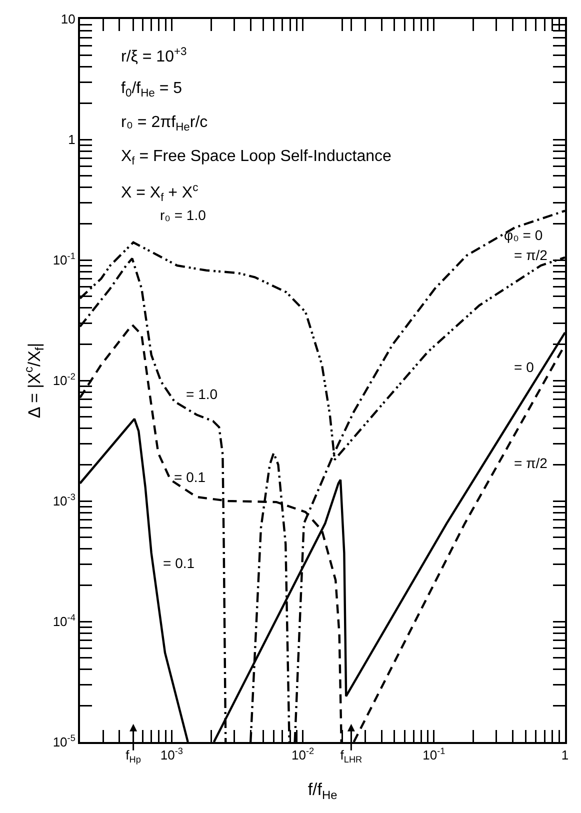 Image resolution: width=581 pixels, height=813 pixels. I want to click on annotation: r₀ = 1.0, so click(183, 215).